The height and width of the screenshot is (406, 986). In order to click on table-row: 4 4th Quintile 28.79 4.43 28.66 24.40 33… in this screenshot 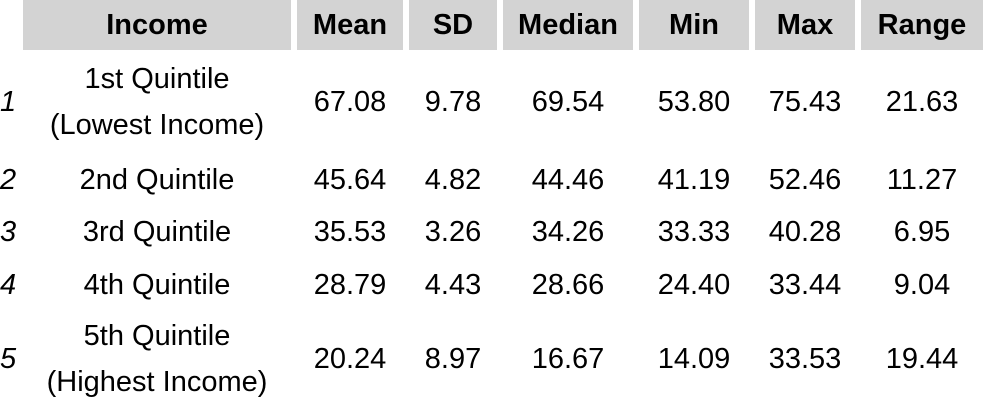, I will do `click(493, 284)`.